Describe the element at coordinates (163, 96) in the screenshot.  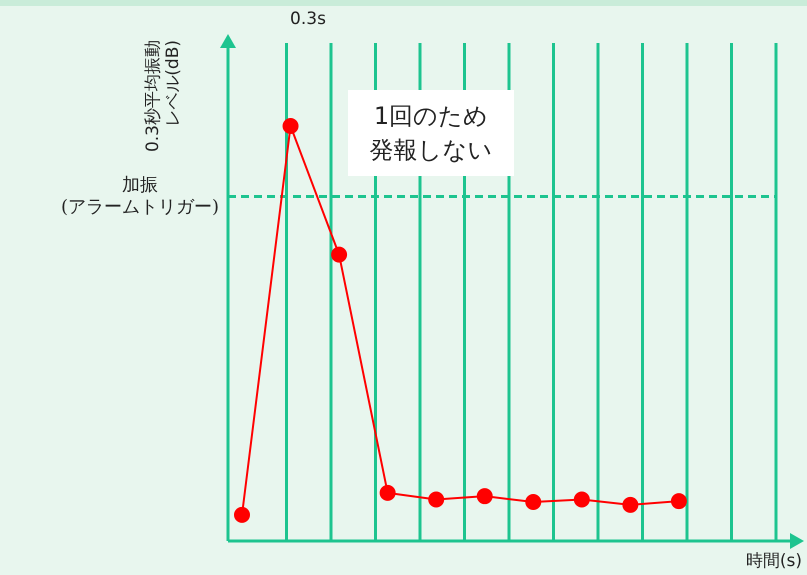
I see `y-axis-title: 0.3秒平均振動レベル(dB)` at that location.